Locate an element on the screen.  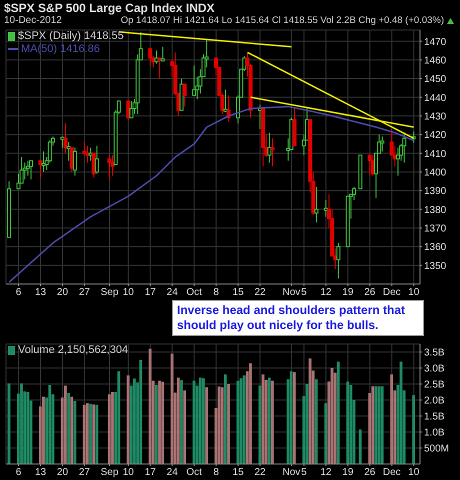
y-tick-label: 2.0B is located at coordinates (434, 401).